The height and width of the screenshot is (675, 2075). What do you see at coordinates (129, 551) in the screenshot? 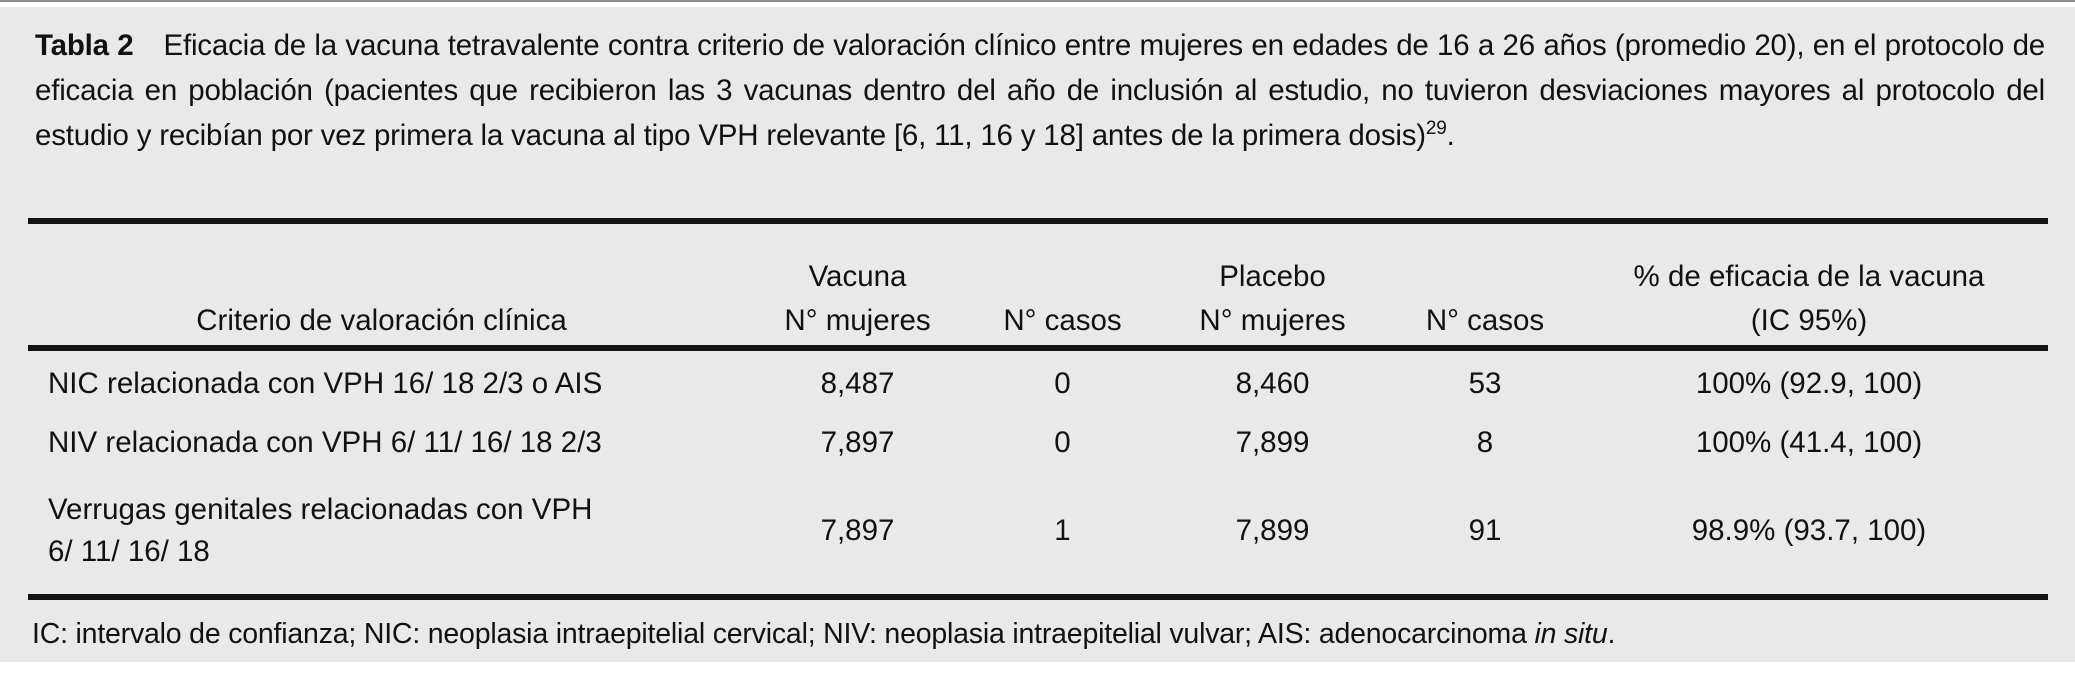
I see `criterio-line-2: 6/ 11/ 16/ 18` at bounding box center [129, 551].